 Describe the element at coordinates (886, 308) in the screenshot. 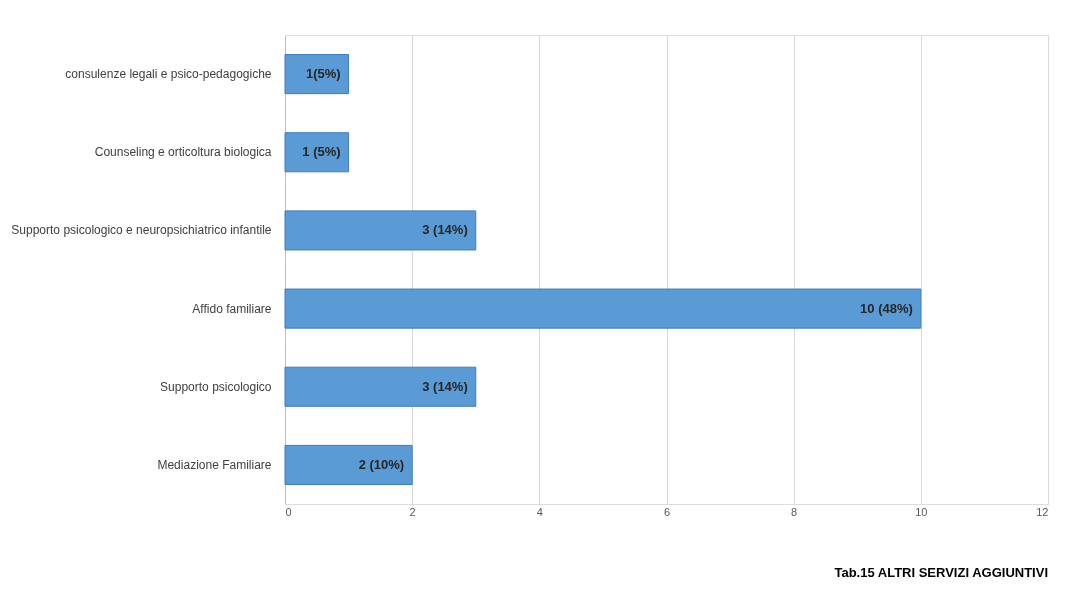

I see `data-label: 10 (48%)` at that location.